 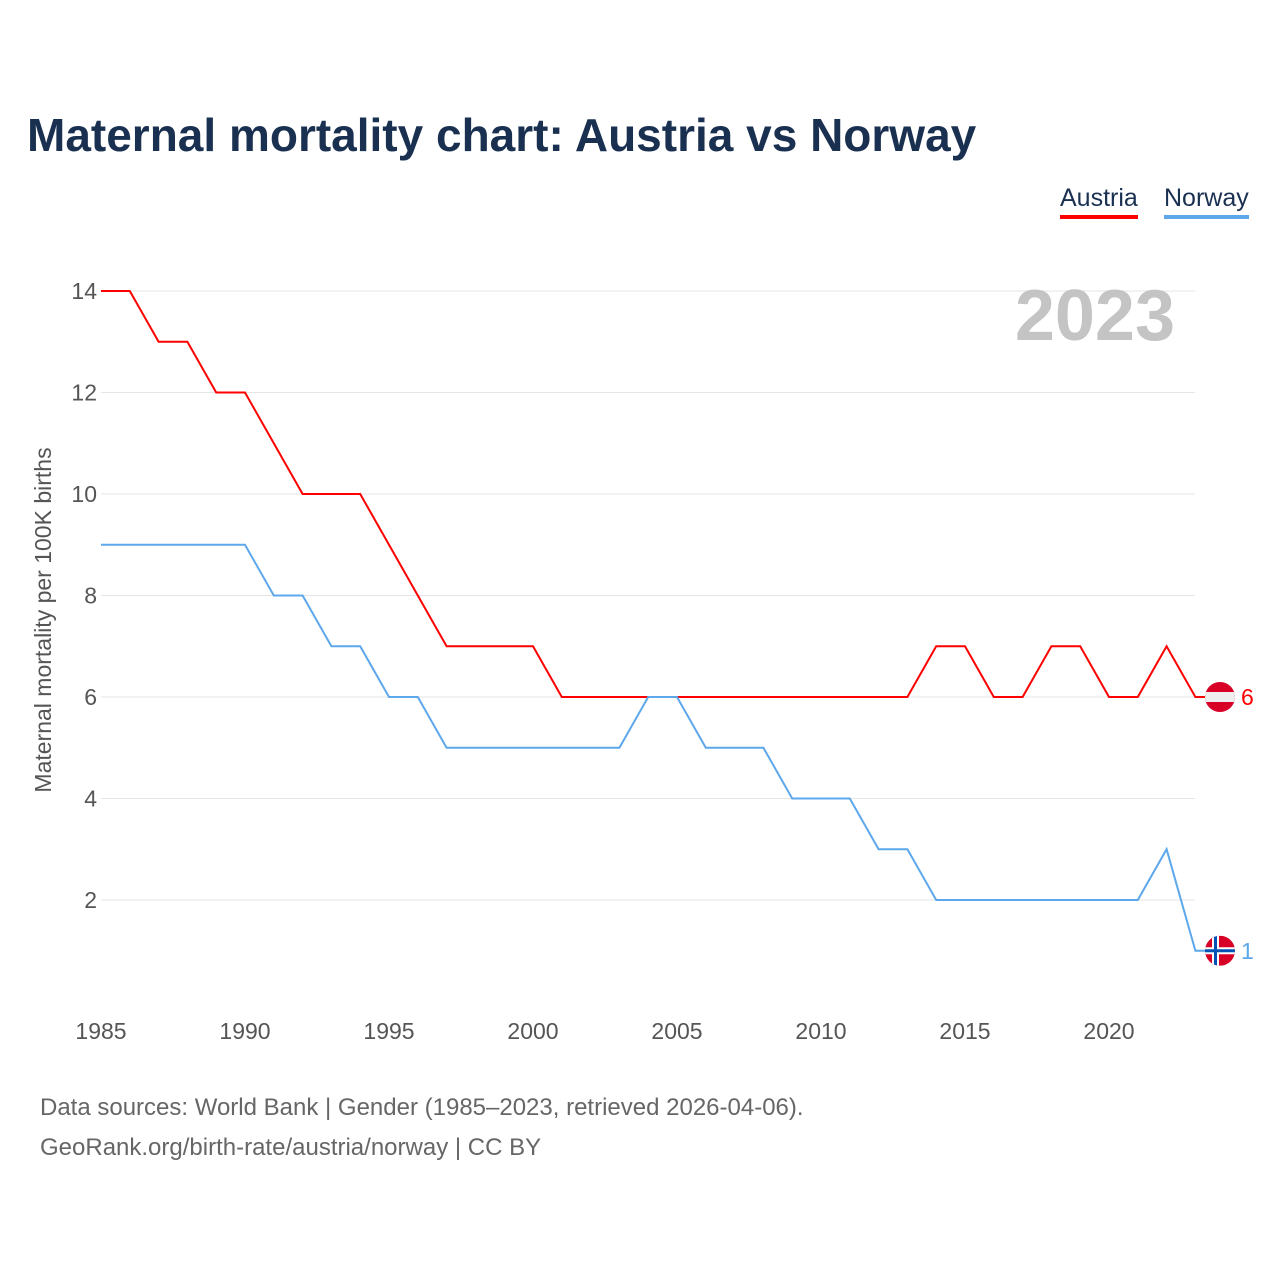 I want to click on legend-norway: Norway, so click(x=1206, y=201).